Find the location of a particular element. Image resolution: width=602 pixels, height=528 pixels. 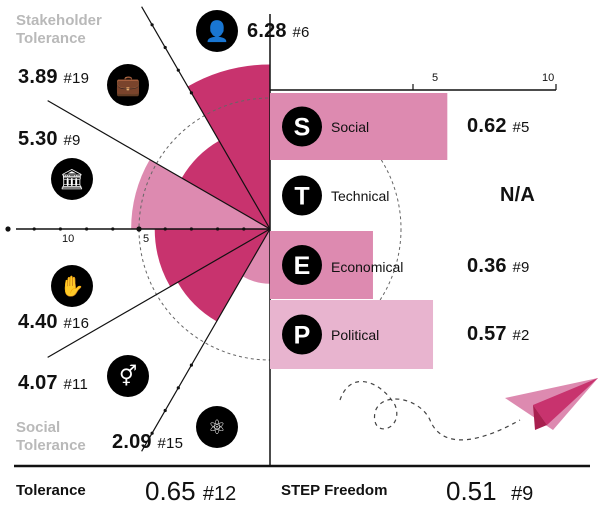

polar-sector-atom is located at coordinates (256, 256).